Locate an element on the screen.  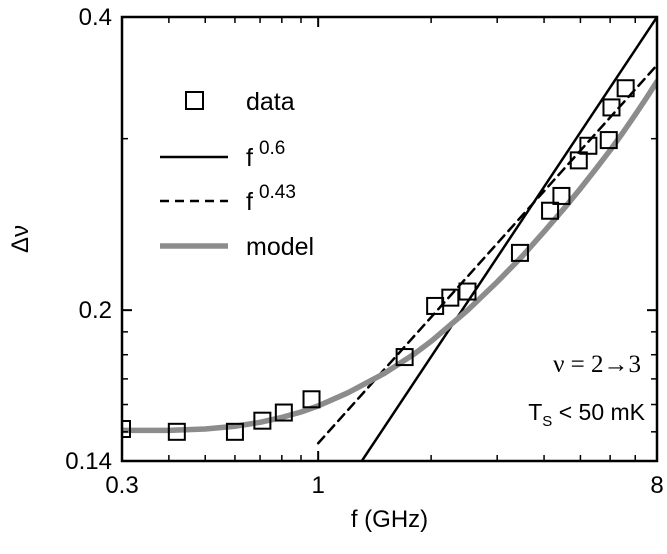
y-tick-label: 0.2 is located at coordinates (95, 310).